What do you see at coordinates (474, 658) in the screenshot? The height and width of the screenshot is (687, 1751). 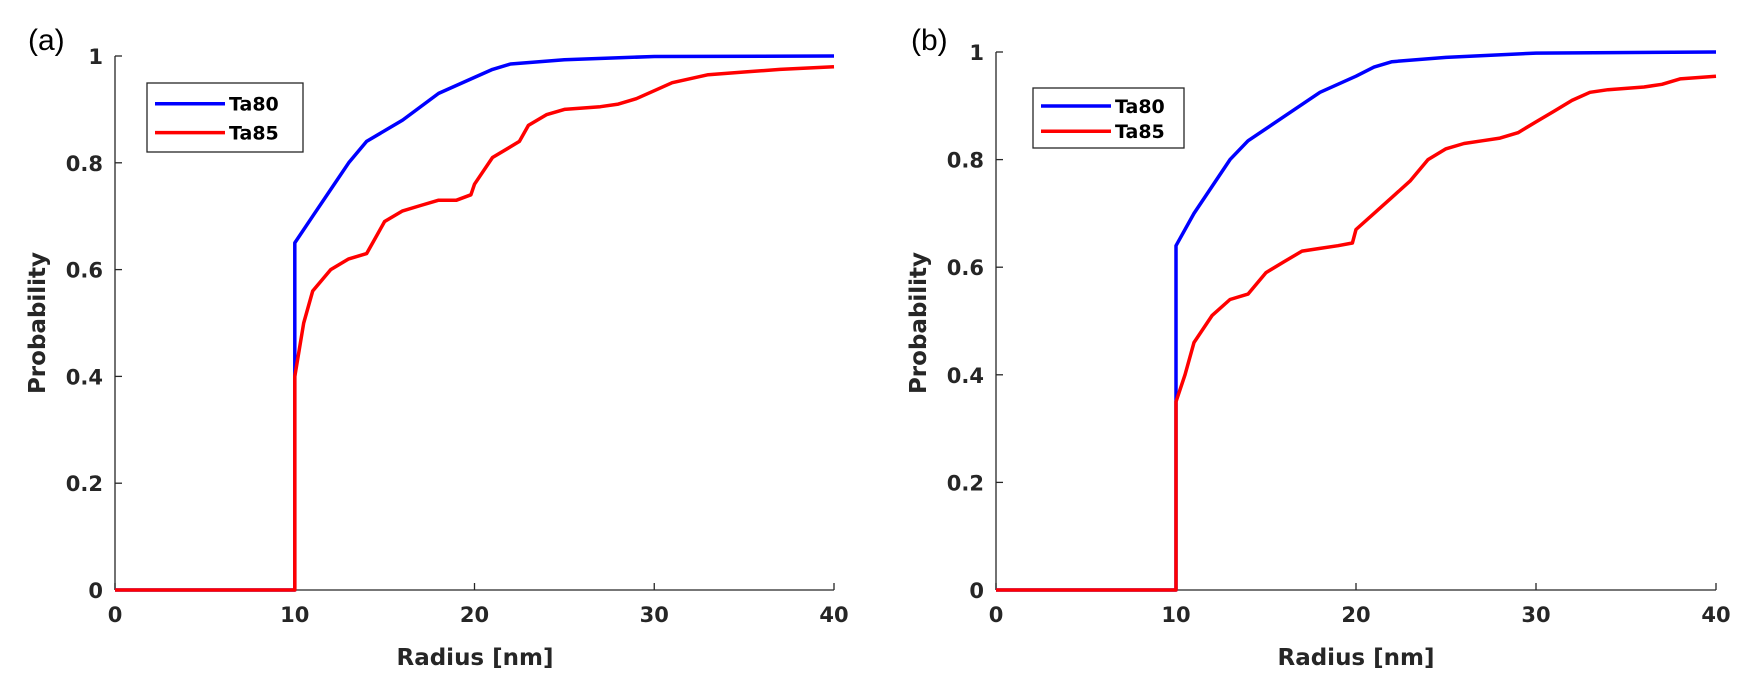 I see `x-axis-label-a: Radius [nm]` at bounding box center [474, 658].